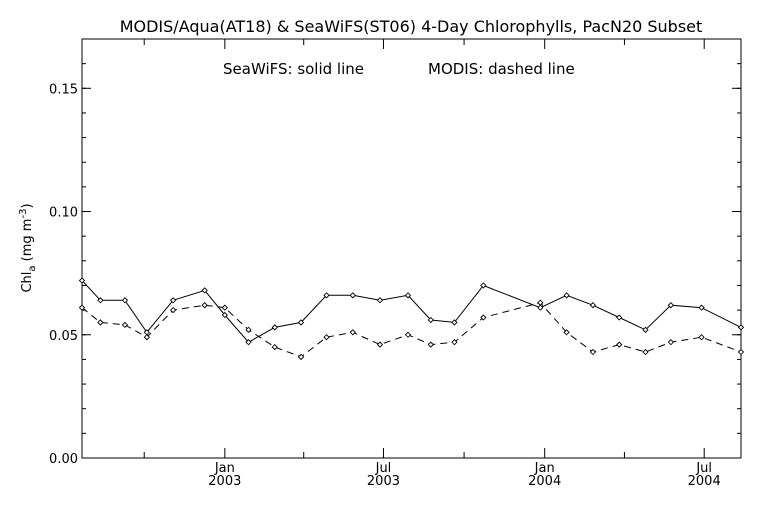 The width and height of the screenshot is (768, 512). I want to click on annotation-modis: MODIS: dashed line, so click(501, 69).